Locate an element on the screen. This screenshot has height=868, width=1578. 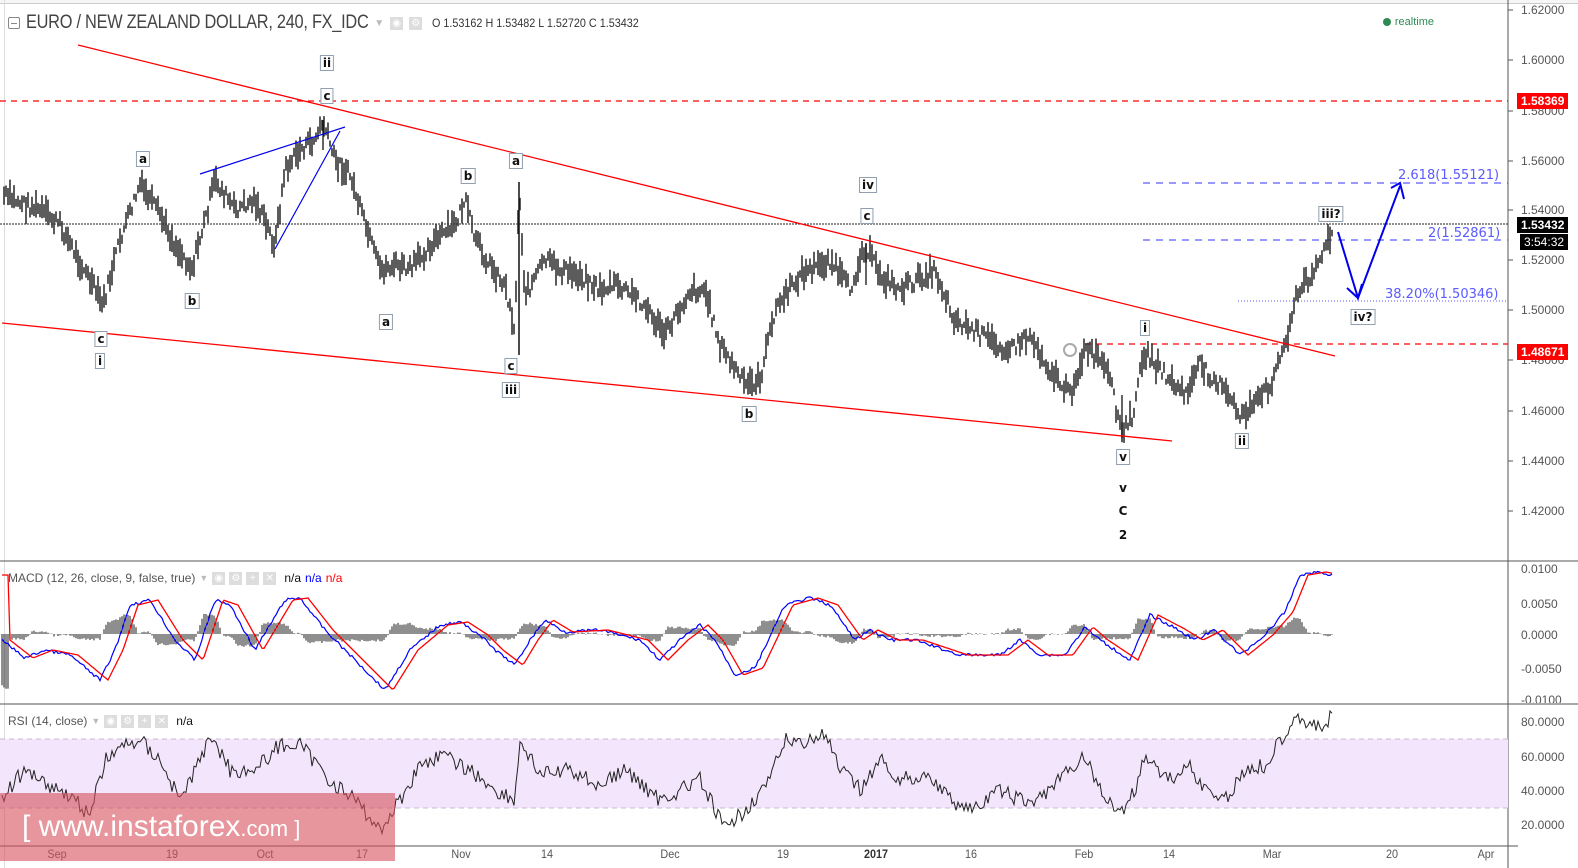
rsi-tick: 40.0000 is located at coordinates (1543, 791).